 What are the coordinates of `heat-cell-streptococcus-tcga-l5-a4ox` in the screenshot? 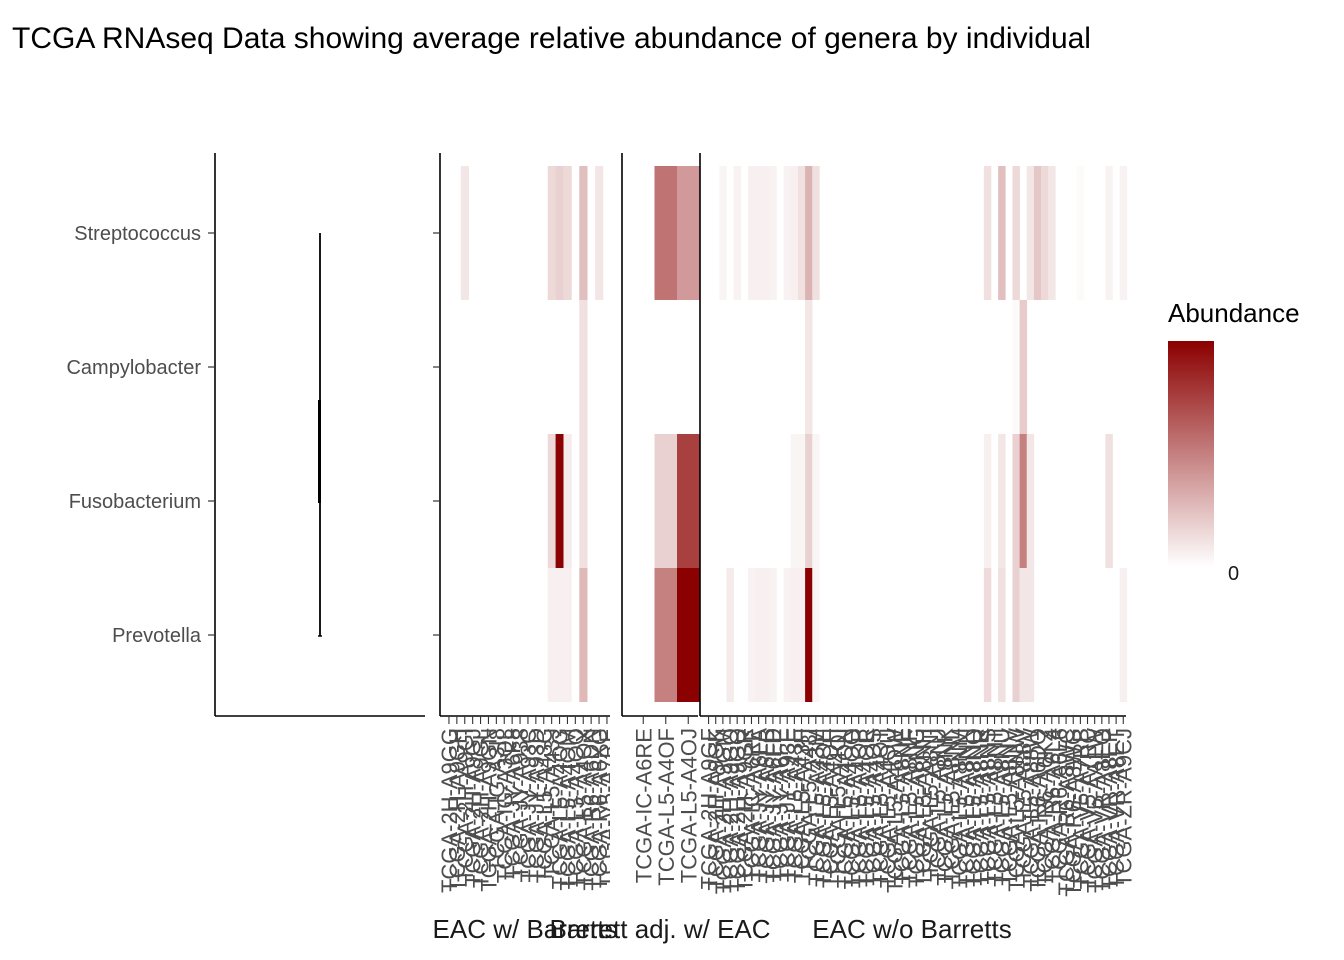 It's located at (583, 233).